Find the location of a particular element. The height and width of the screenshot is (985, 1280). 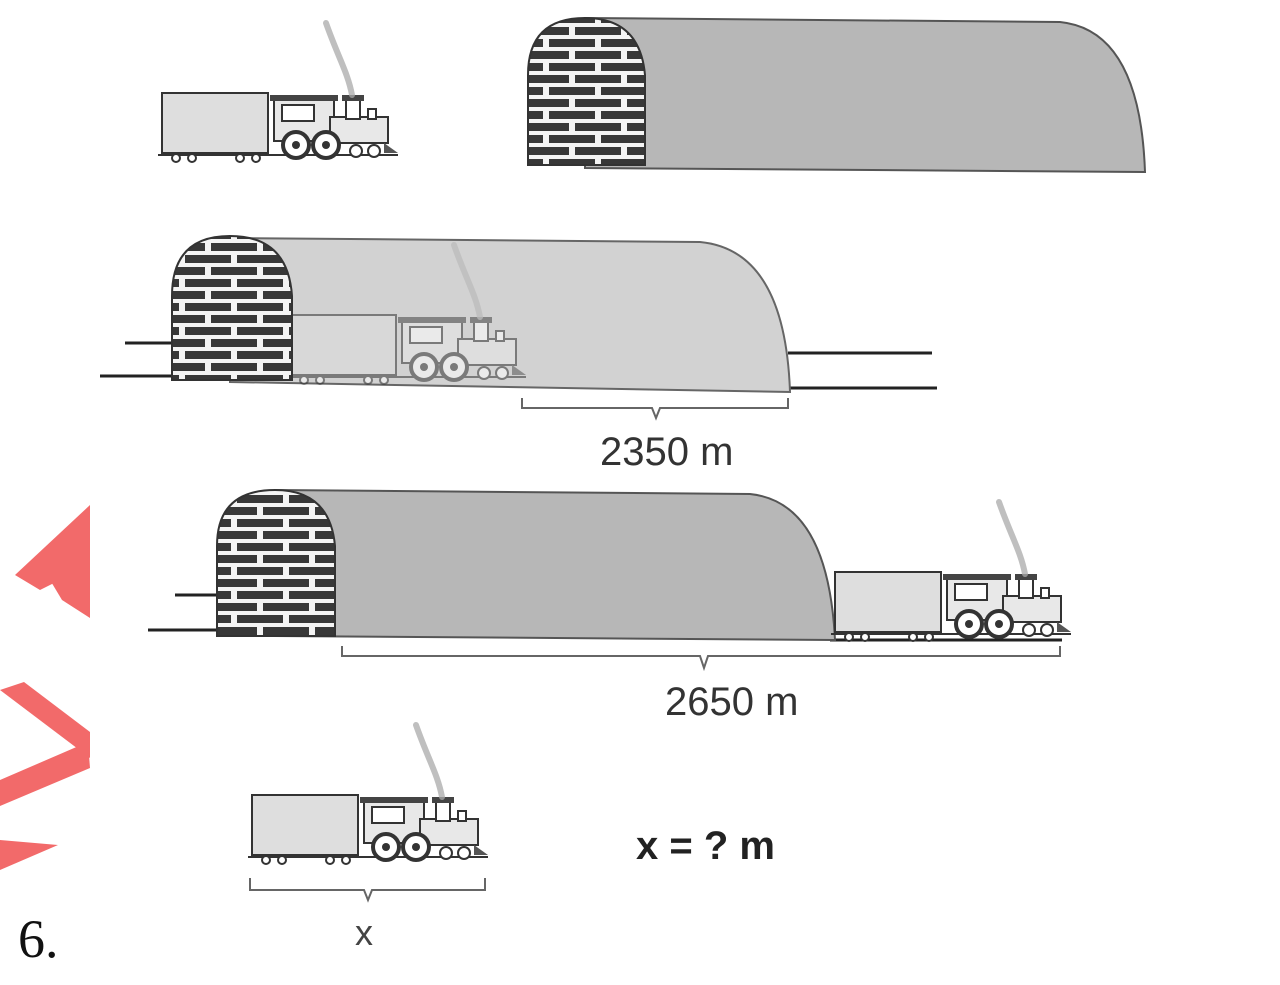

watermark is located at coordinates (45, 687).